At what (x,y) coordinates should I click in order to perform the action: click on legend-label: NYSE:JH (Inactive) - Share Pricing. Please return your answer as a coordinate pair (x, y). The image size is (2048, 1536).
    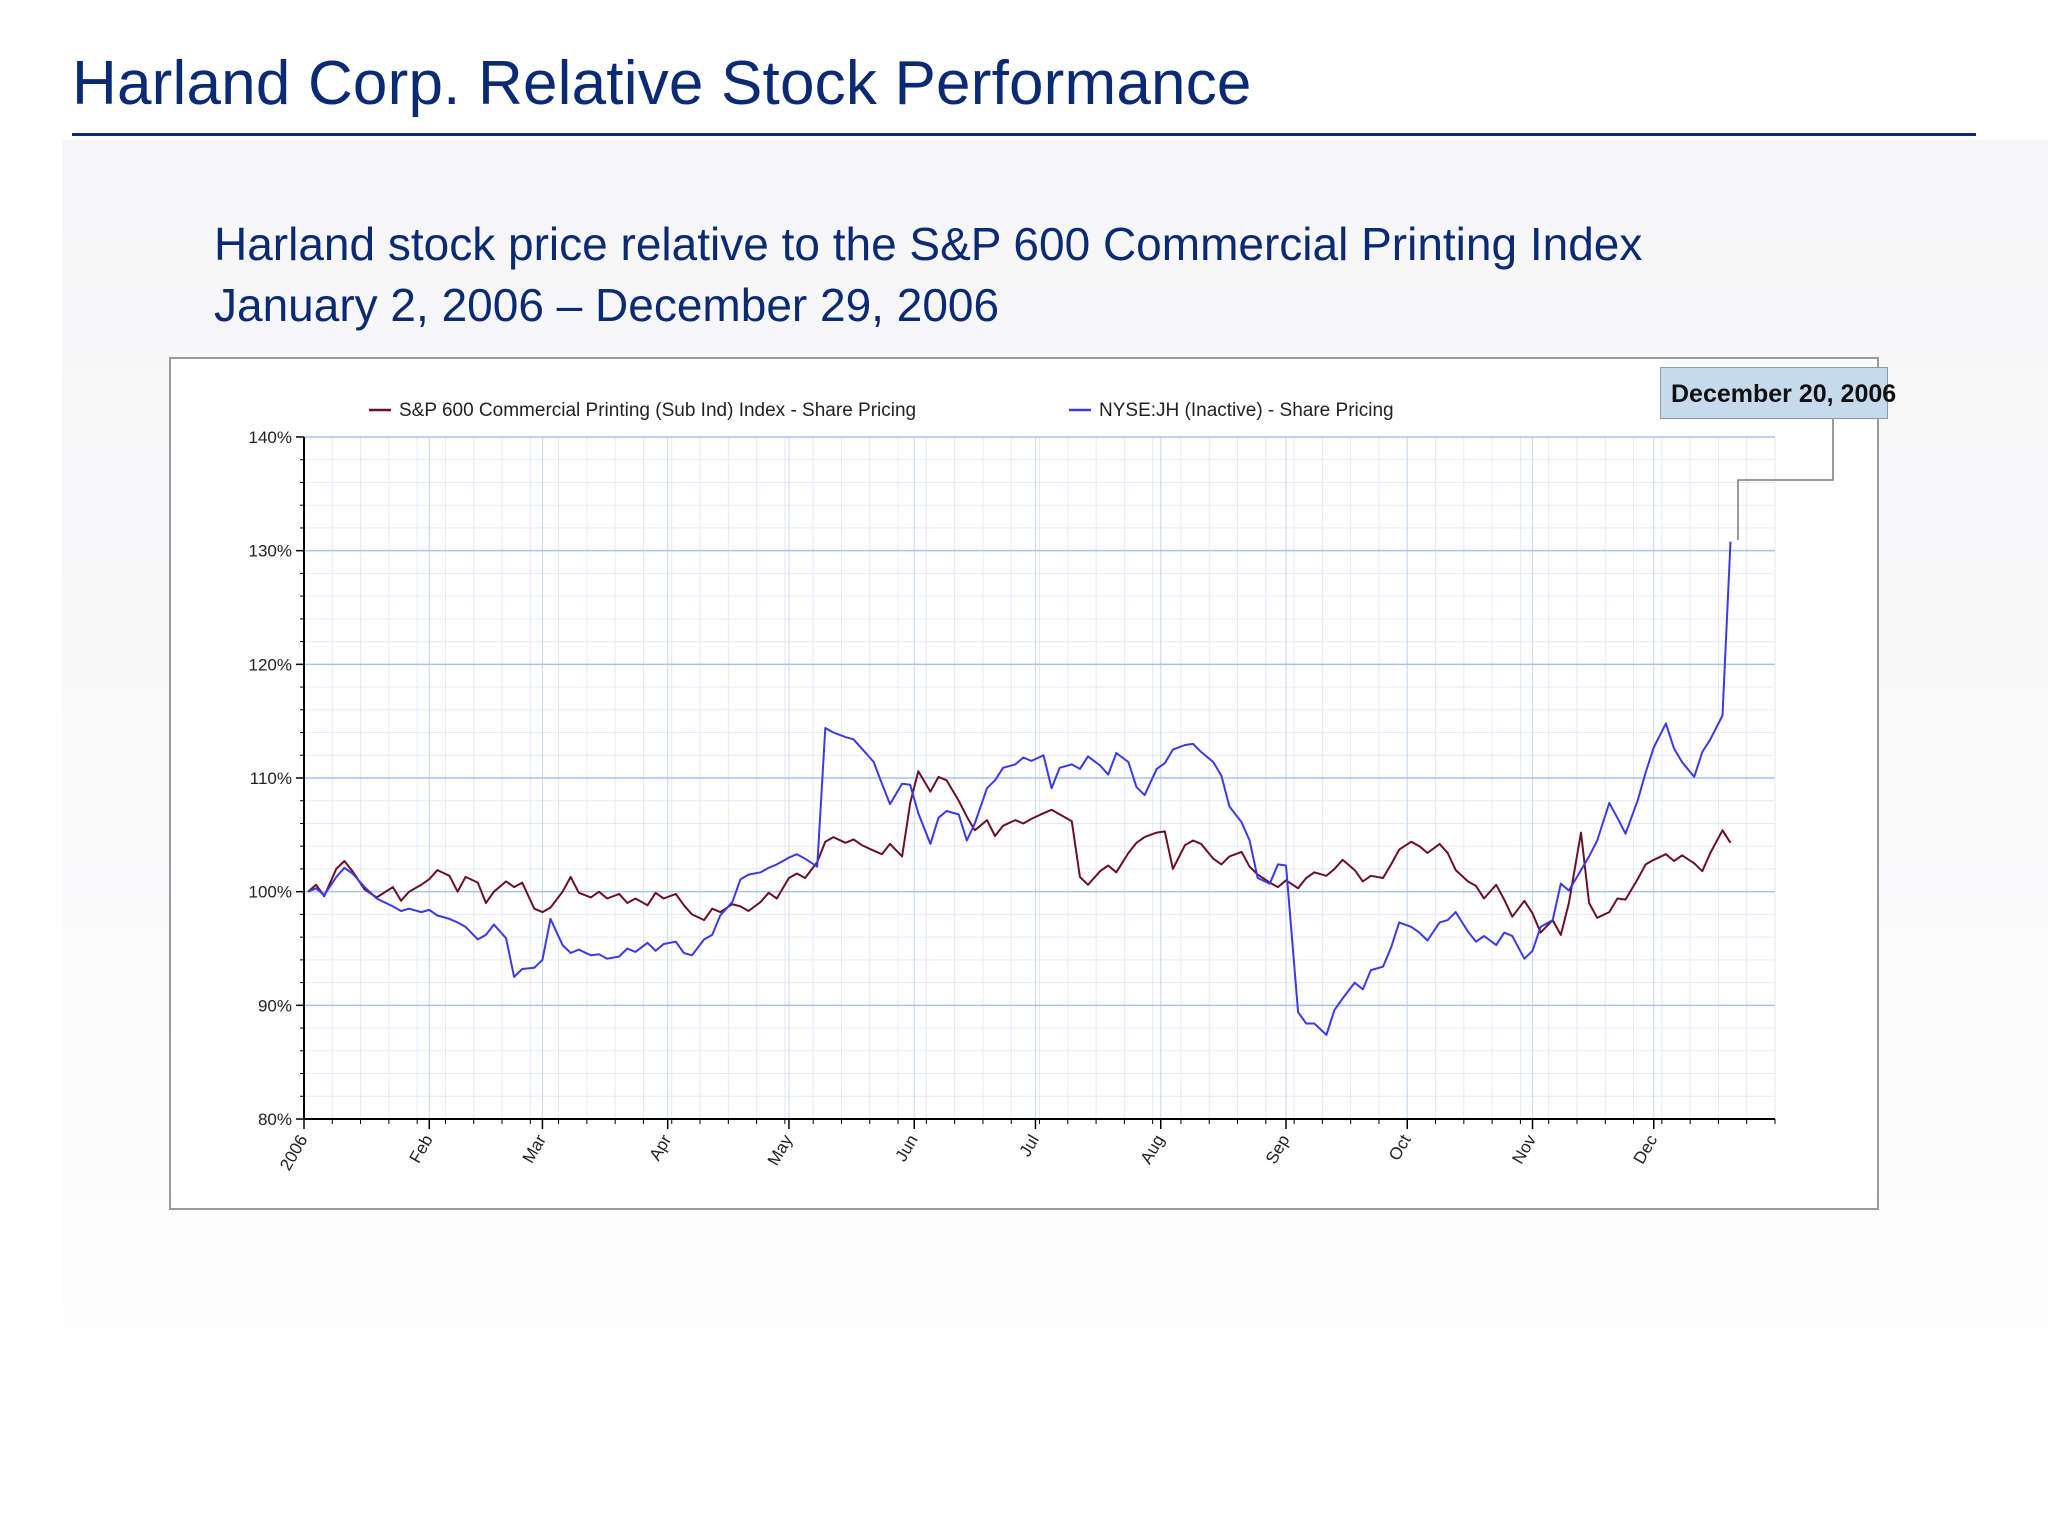
    Looking at the image, I should click on (1246, 410).